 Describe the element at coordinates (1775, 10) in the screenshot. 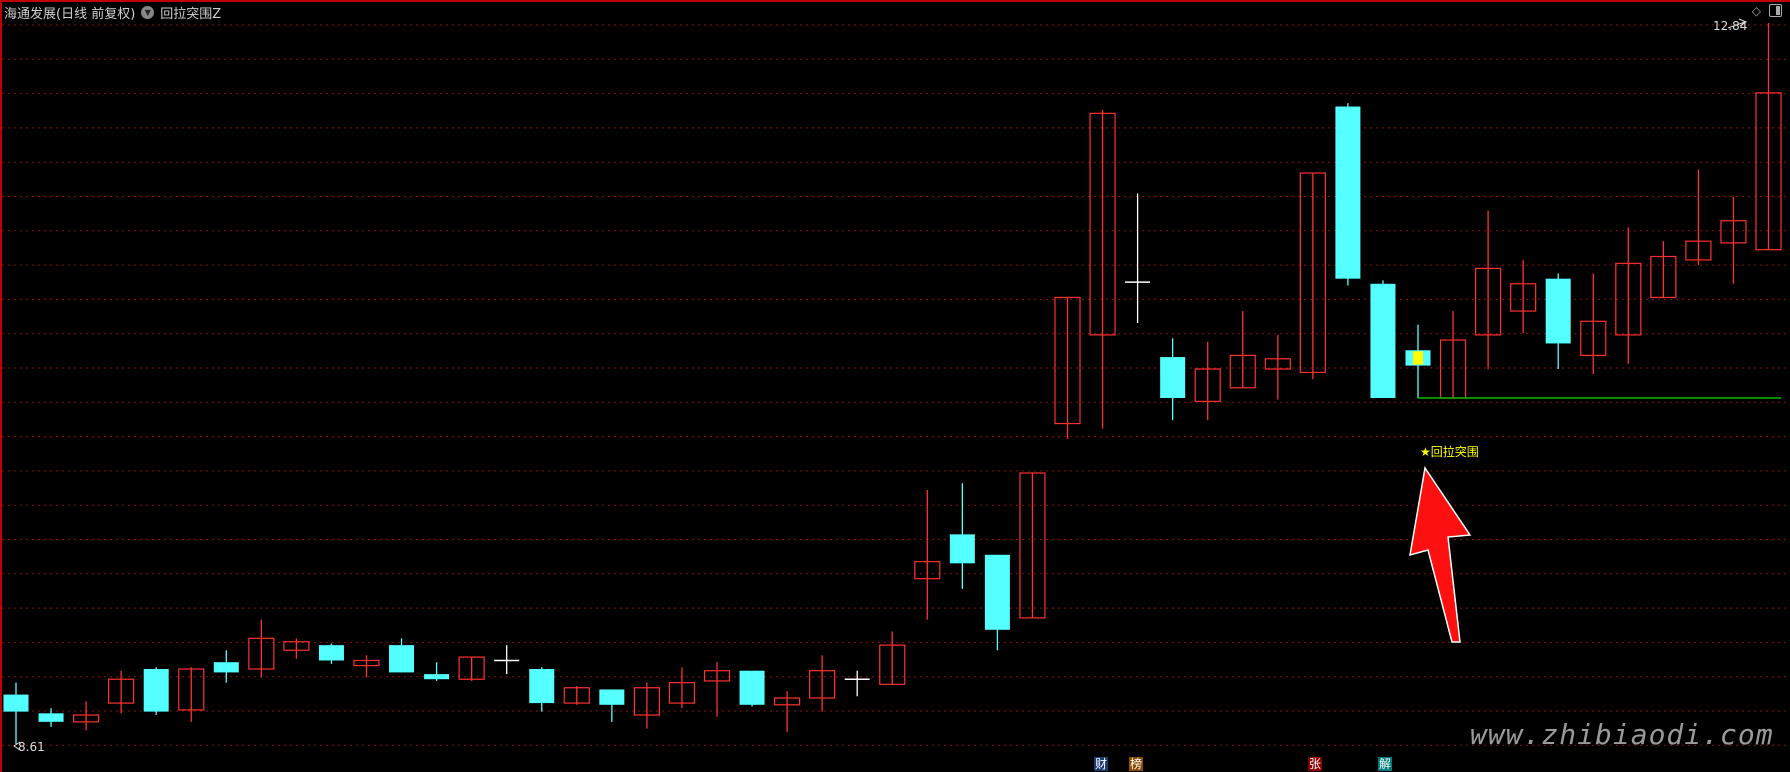

I see `panel-toggle-icon` at that location.